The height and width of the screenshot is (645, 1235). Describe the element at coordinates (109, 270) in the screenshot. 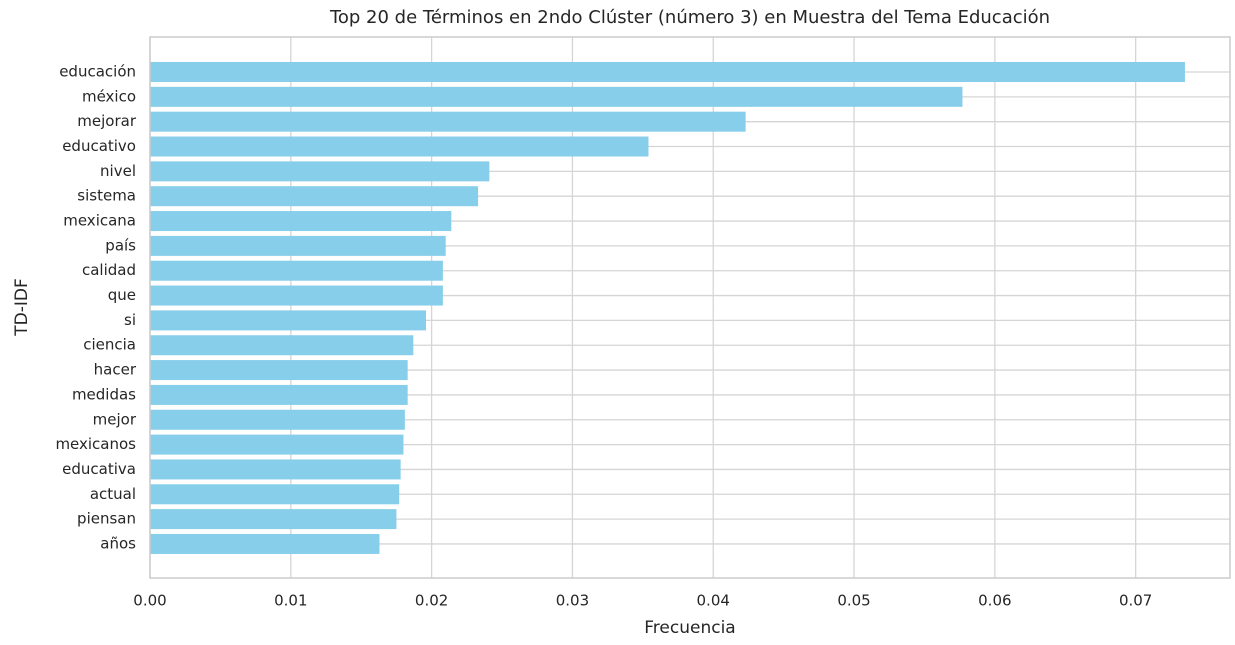

I see `y-tick-label: calidad` at that location.